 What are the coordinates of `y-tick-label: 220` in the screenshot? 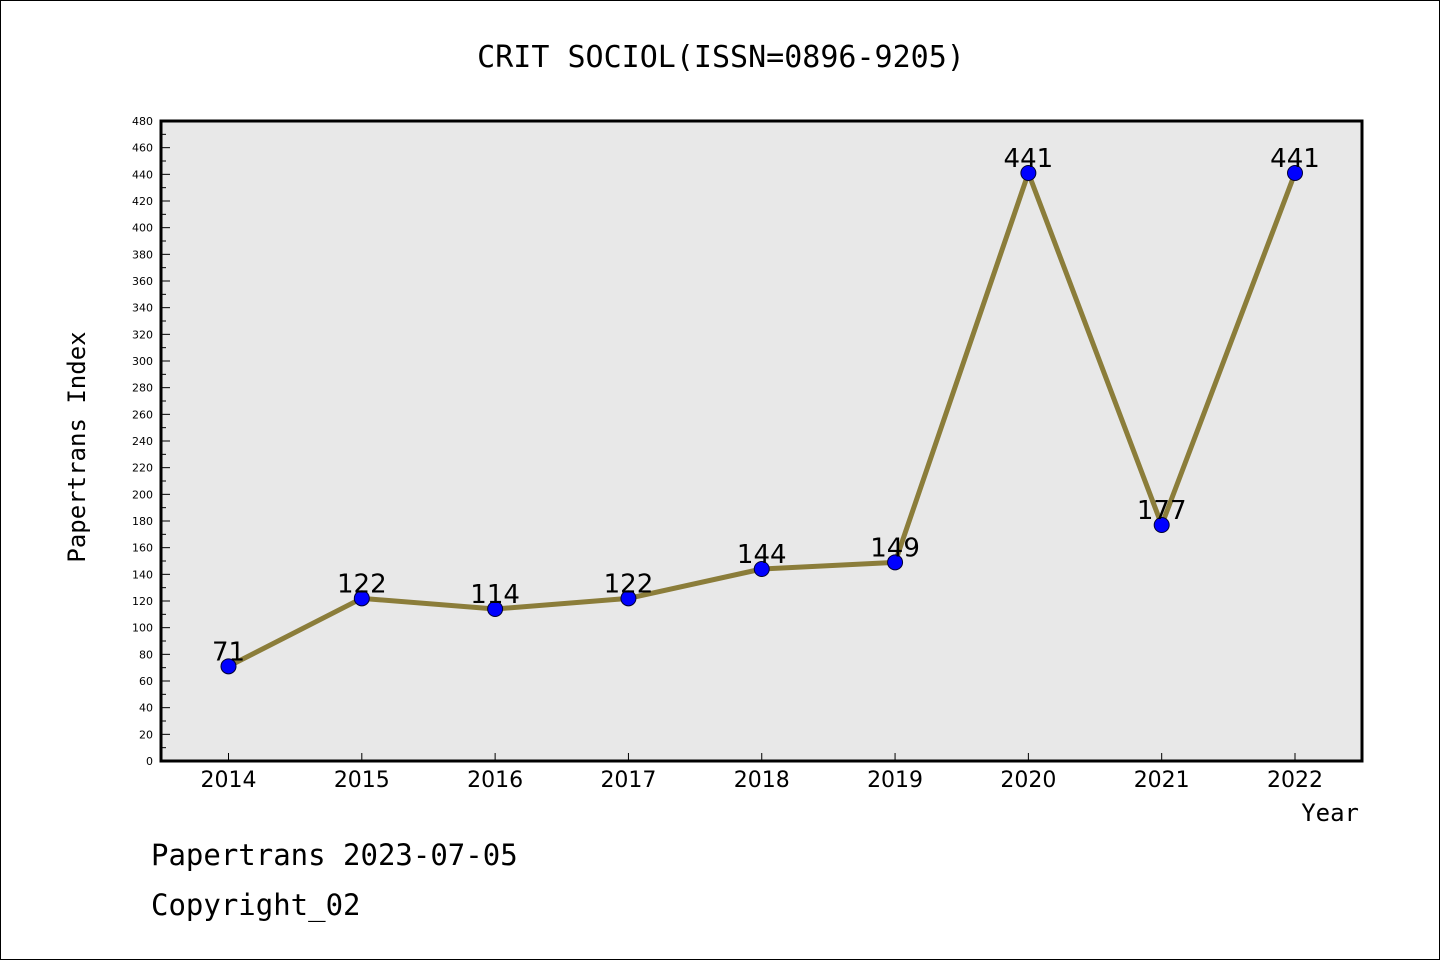 It's located at (142, 468).